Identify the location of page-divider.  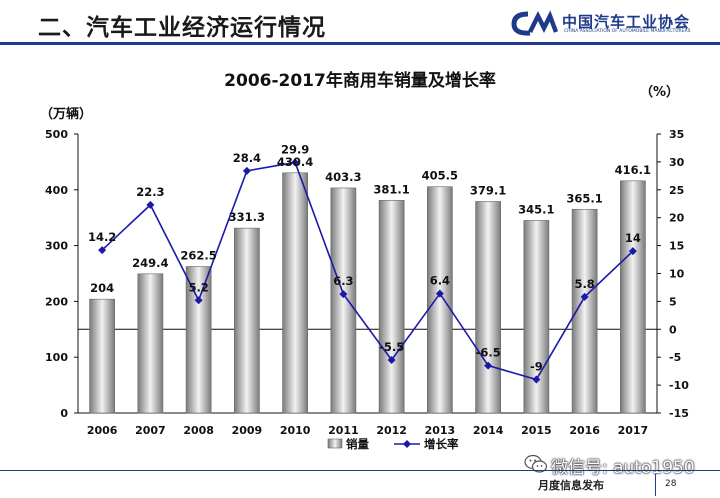
(655, 485).